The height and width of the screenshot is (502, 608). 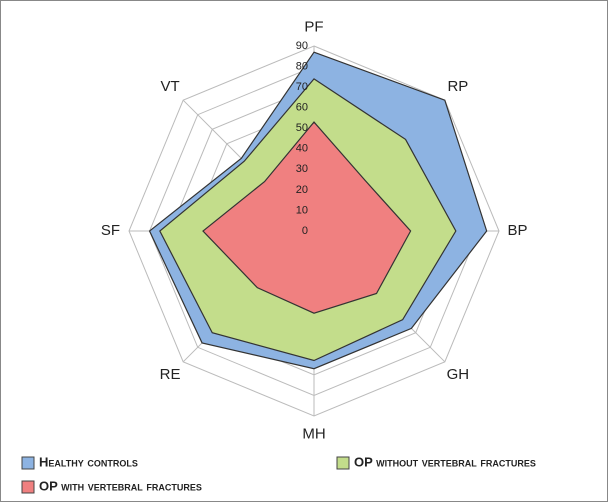 What do you see at coordinates (457, 86) in the screenshot?
I see `axis-label: RP` at bounding box center [457, 86].